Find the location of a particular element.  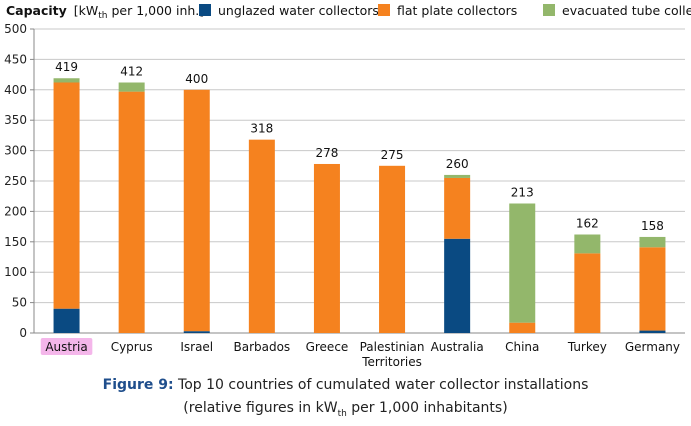

y-tick-label: 300 is located at coordinates (15, 151).